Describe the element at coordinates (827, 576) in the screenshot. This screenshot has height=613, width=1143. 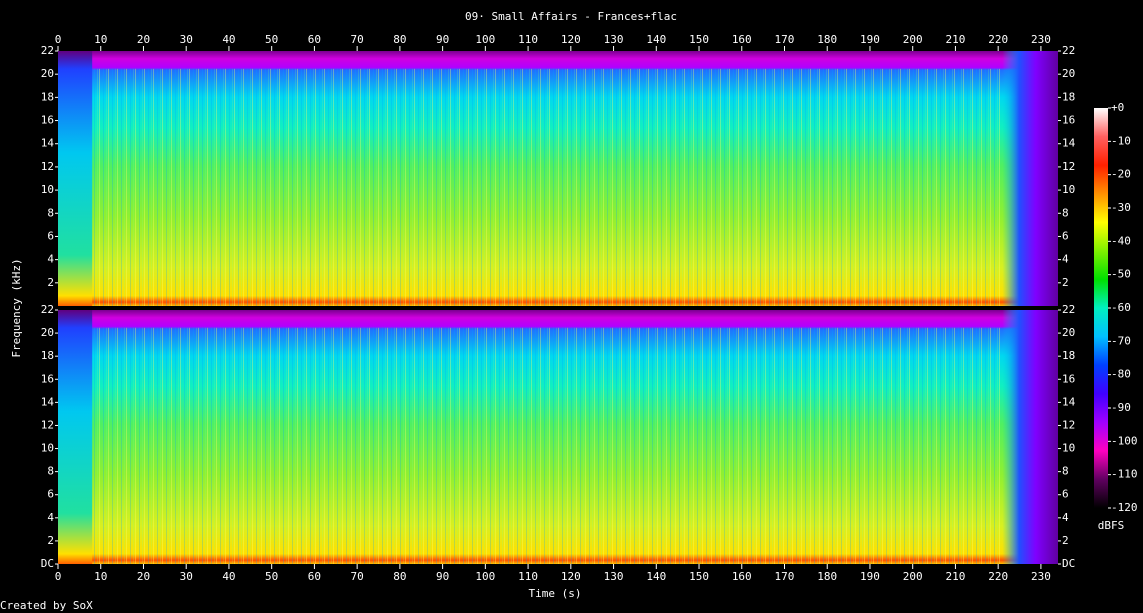
I see `x-tick-label: 180` at that location.